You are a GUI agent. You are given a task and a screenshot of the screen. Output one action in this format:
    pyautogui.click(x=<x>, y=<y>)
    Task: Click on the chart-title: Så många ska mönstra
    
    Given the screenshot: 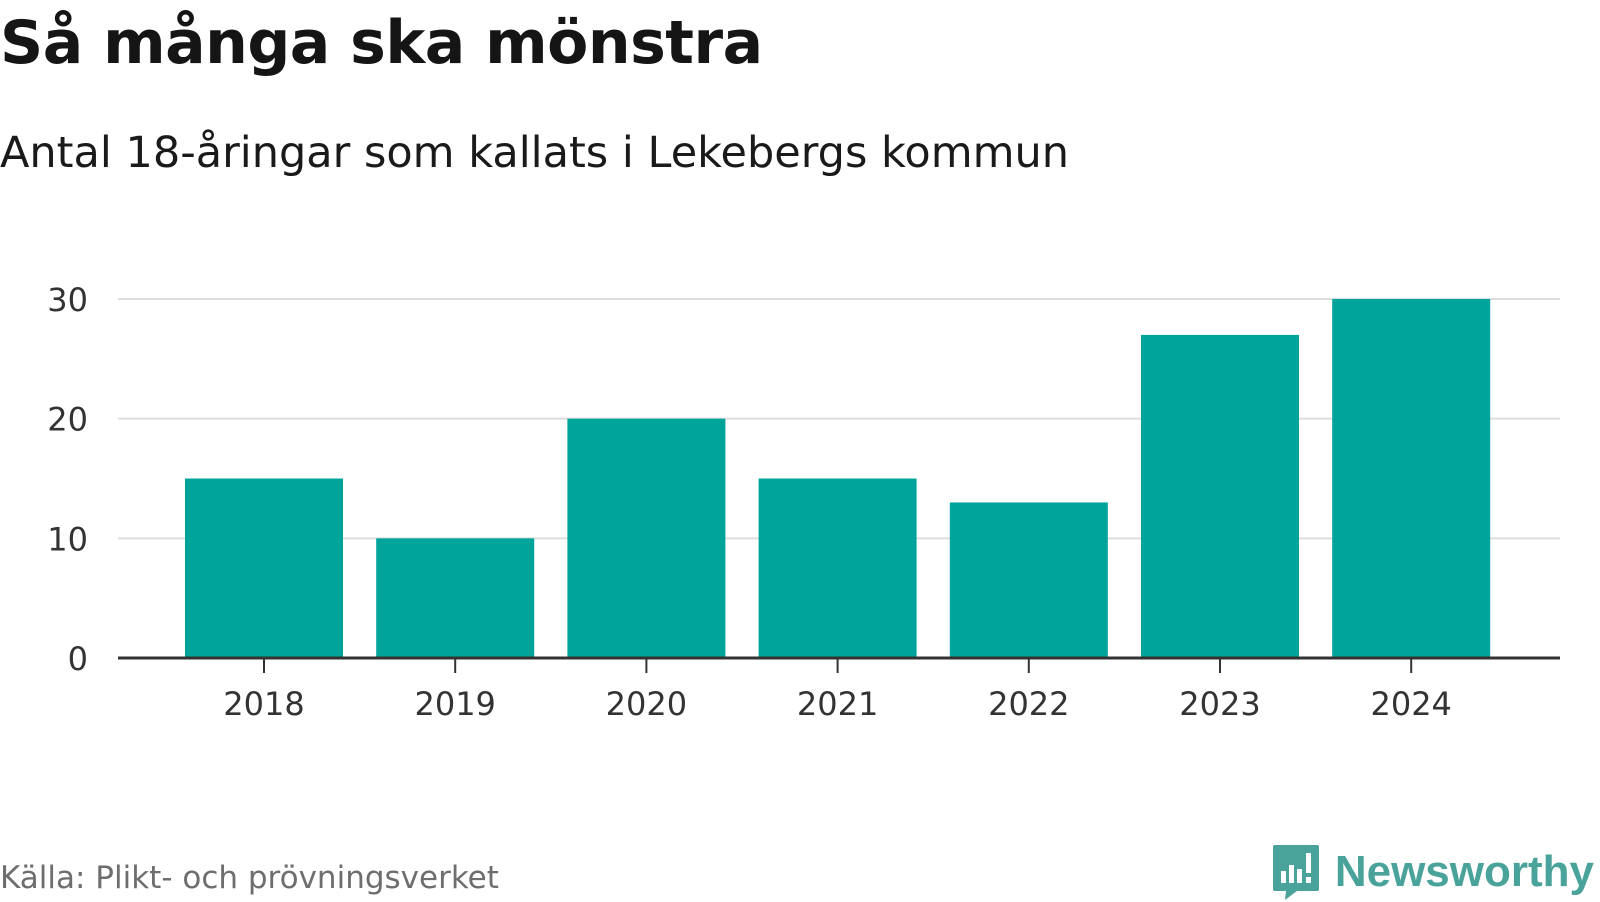 What is the action you would take?
    pyautogui.click(x=381, y=43)
    